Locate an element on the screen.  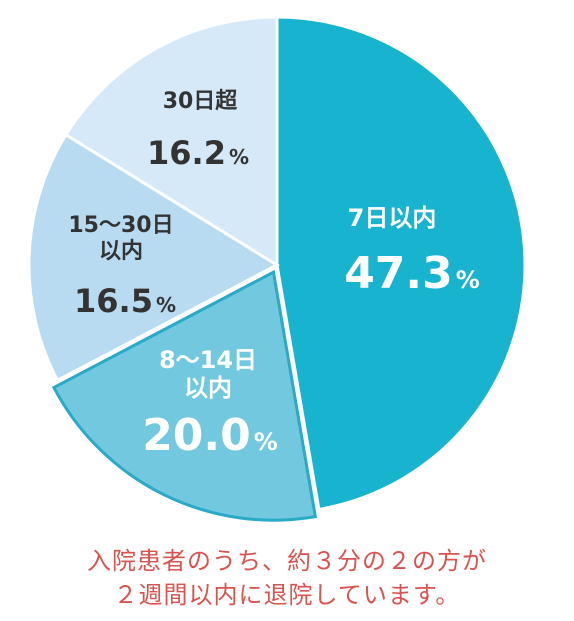
caption-line-2: ２週間以内に退院しています。 is located at coordinates (287, 595).